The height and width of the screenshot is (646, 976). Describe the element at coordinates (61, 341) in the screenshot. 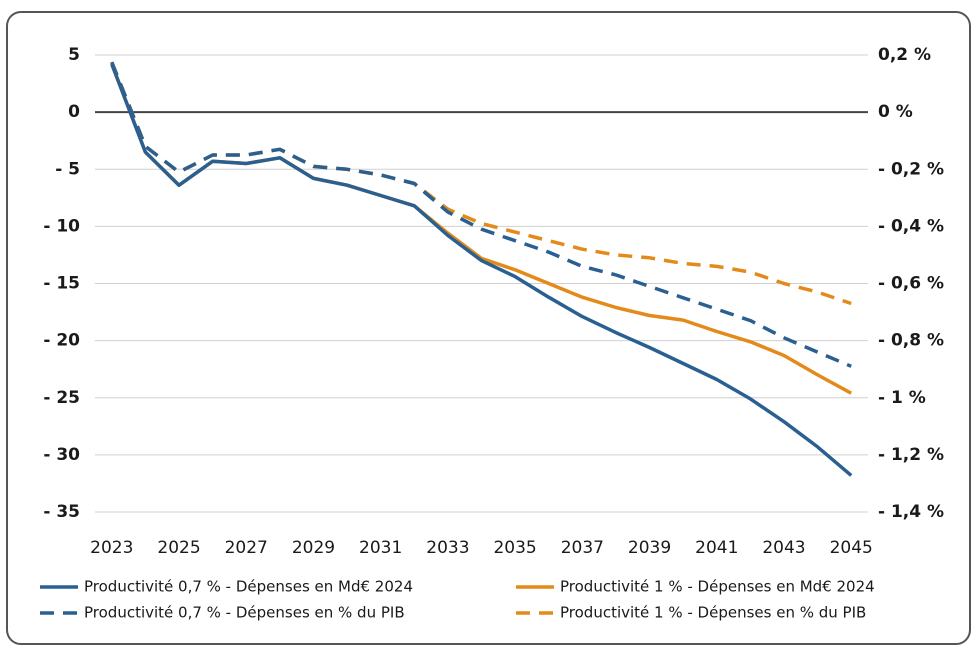

I see `y-tick-label: - 20` at that location.